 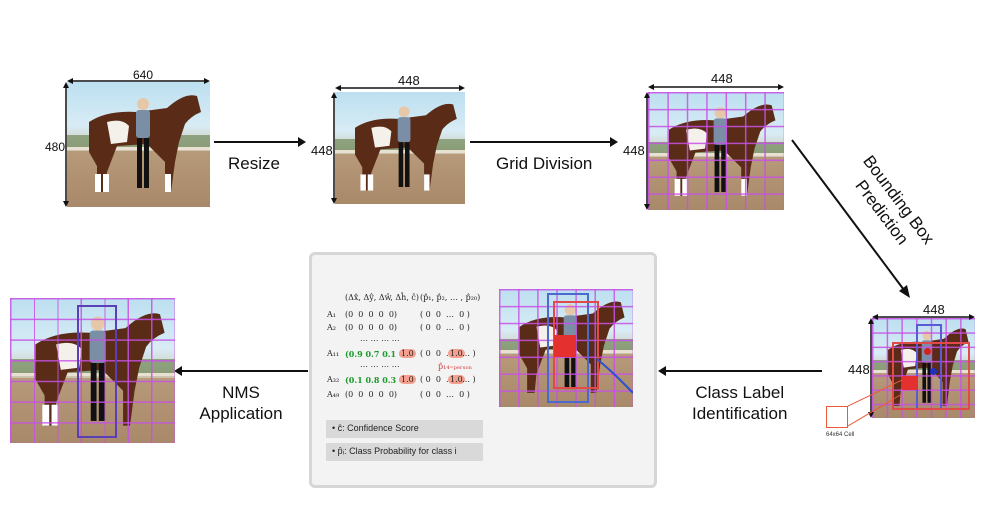 What do you see at coordinates (934, 309) in the screenshot?
I see `bbox-width-label: 448` at bounding box center [934, 309].